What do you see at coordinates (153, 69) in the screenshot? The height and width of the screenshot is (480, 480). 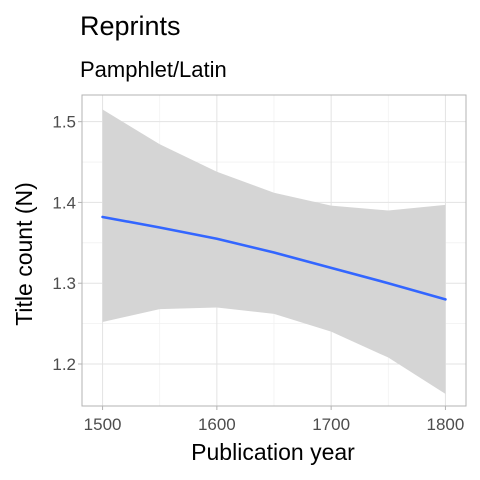 I see `chart-subtitle: Pamphlet/Latin` at bounding box center [153, 69].